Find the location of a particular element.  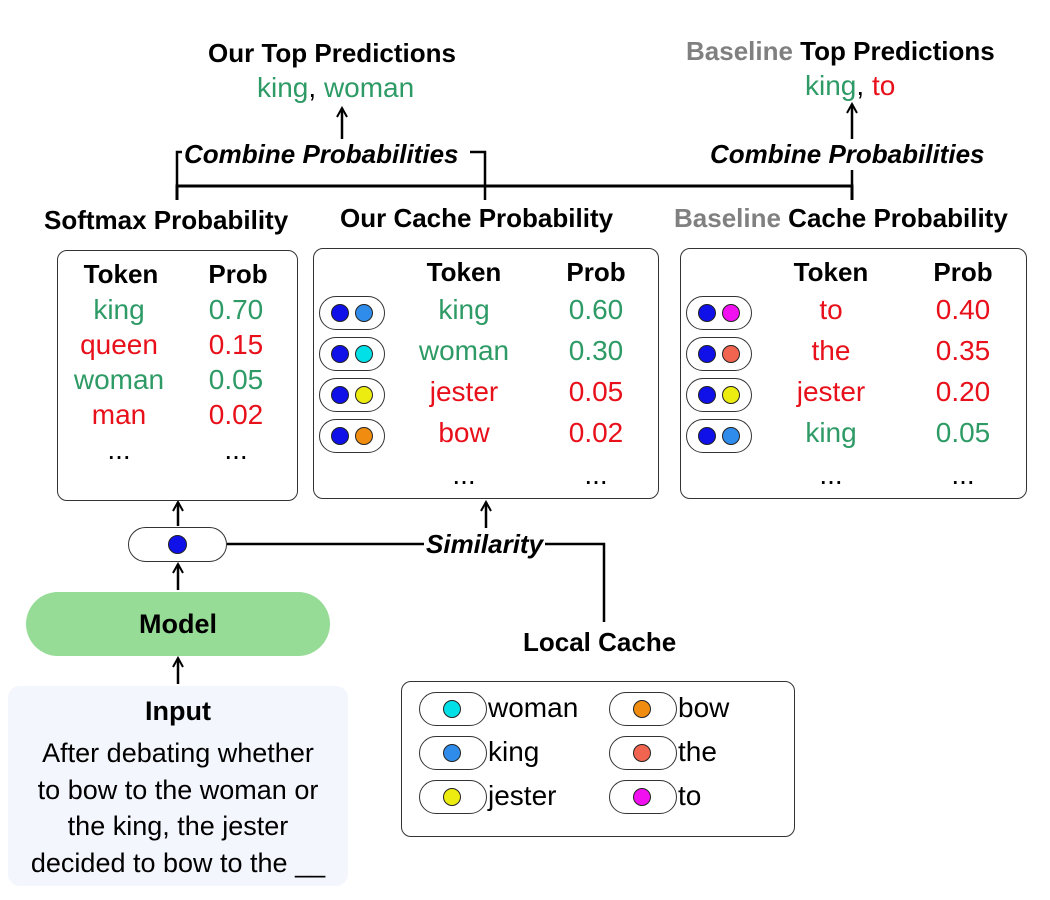

our-cache-token: king is located at coordinates (464, 309).